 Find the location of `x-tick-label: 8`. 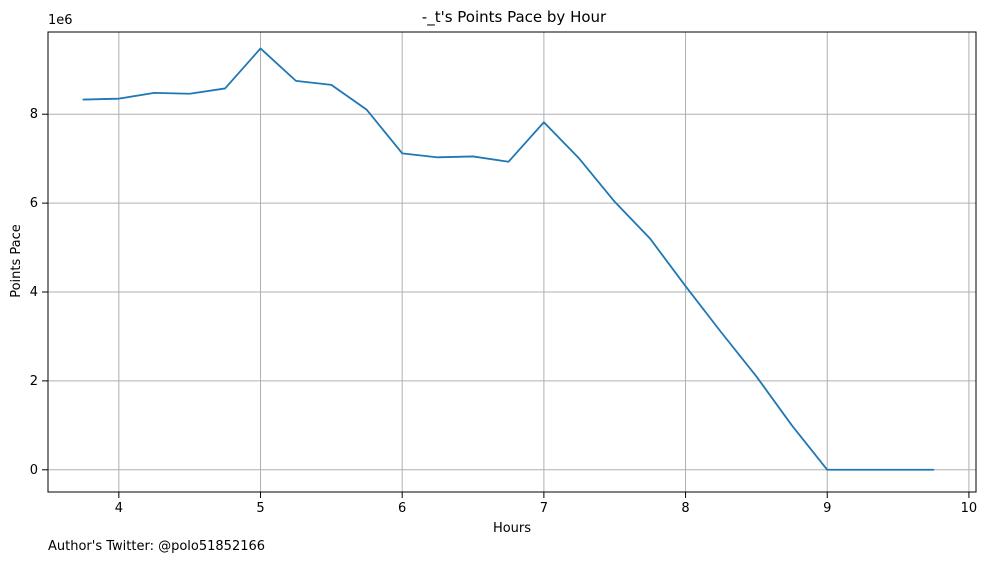

x-tick-label: 8 is located at coordinates (685, 508).